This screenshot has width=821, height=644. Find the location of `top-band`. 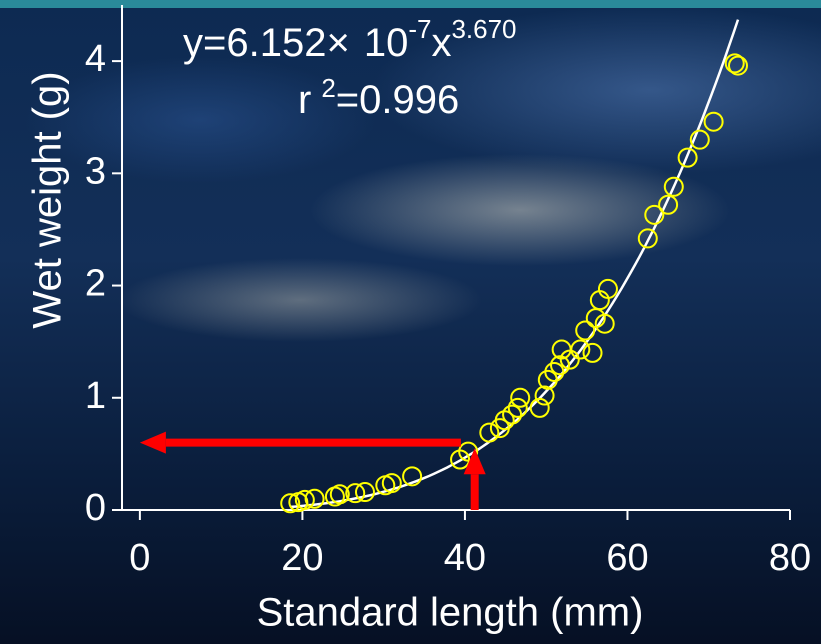

top-band is located at coordinates (410, 4).